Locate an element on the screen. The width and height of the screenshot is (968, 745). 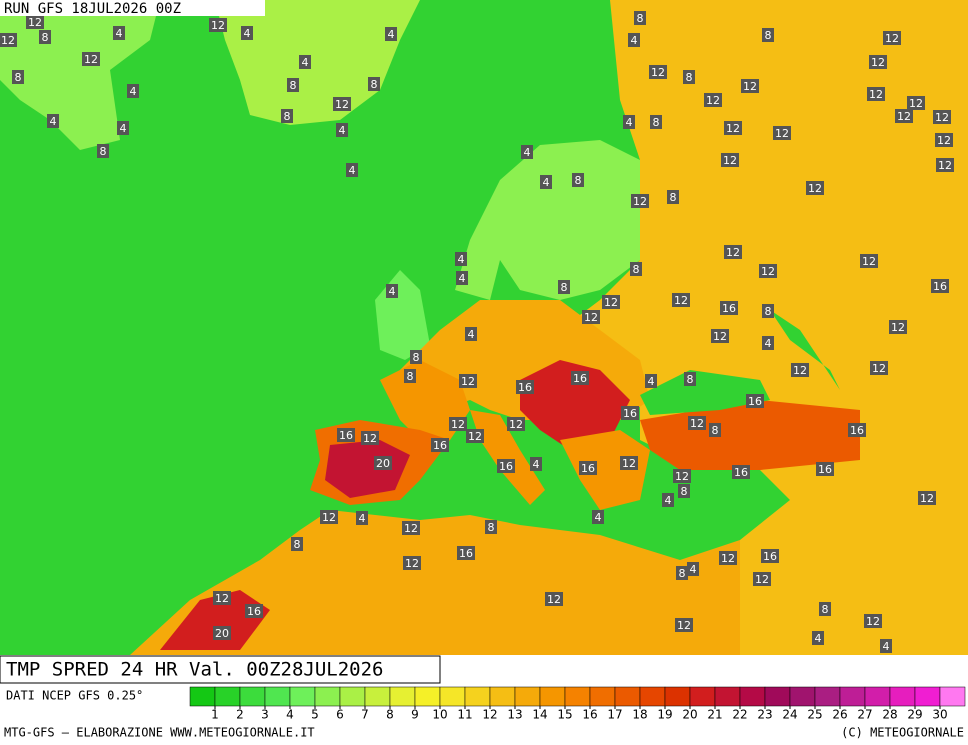
scale-tick-label: 4 is located at coordinates (290, 715).